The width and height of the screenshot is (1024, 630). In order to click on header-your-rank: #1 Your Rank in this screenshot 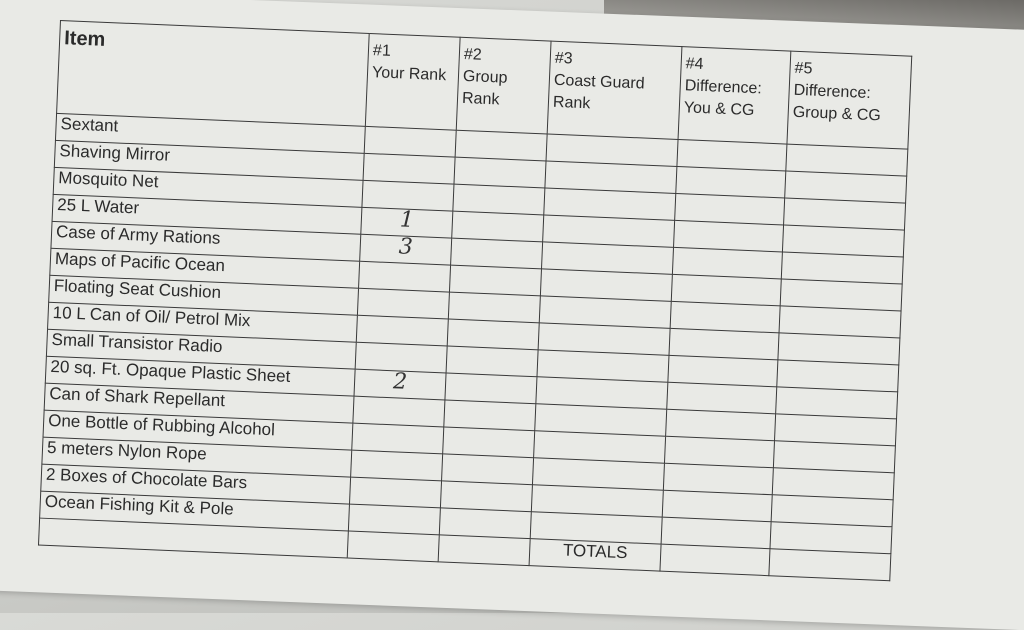, I will do `click(413, 82)`.